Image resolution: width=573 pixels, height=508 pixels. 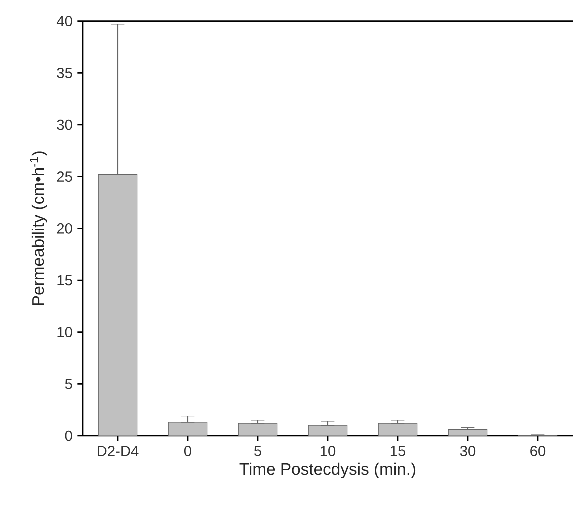 What do you see at coordinates (65, 332) in the screenshot?
I see `y-tick-label: 10` at bounding box center [65, 332].